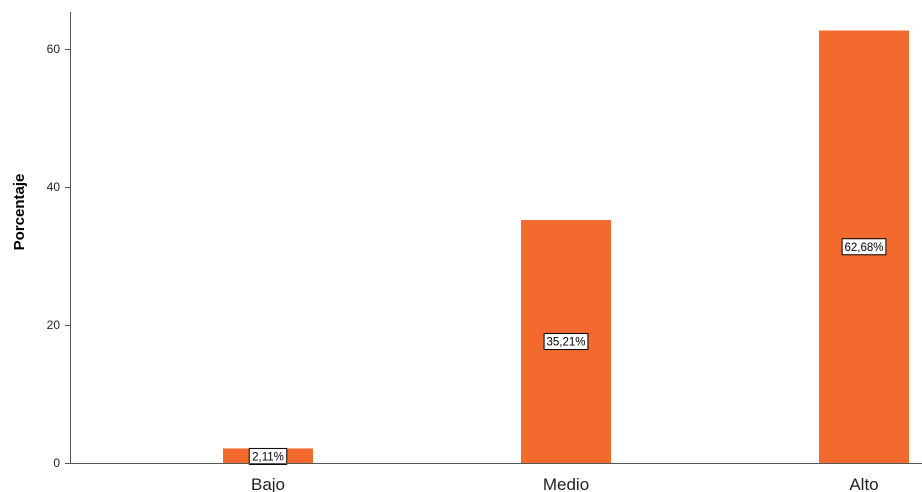 This screenshot has width=922, height=492. What do you see at coordinates (268, 483) in the screenshot?
I see `x-category-label: Bajo` at bounding box center [268, 483].